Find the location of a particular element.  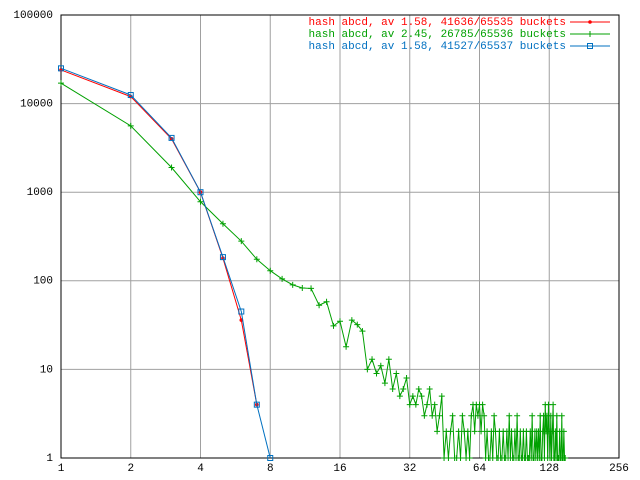

x-tick-label: 16 is located at coordinates (339, 469).